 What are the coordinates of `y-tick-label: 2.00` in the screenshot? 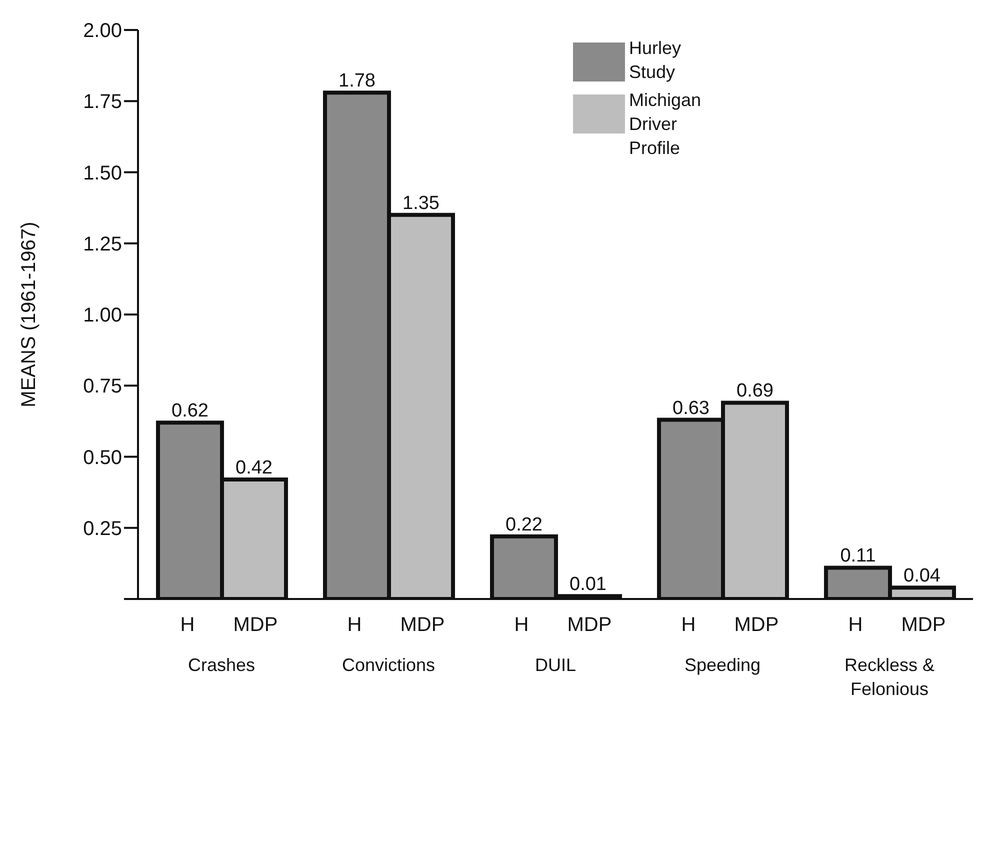 It's located at (102, 31).